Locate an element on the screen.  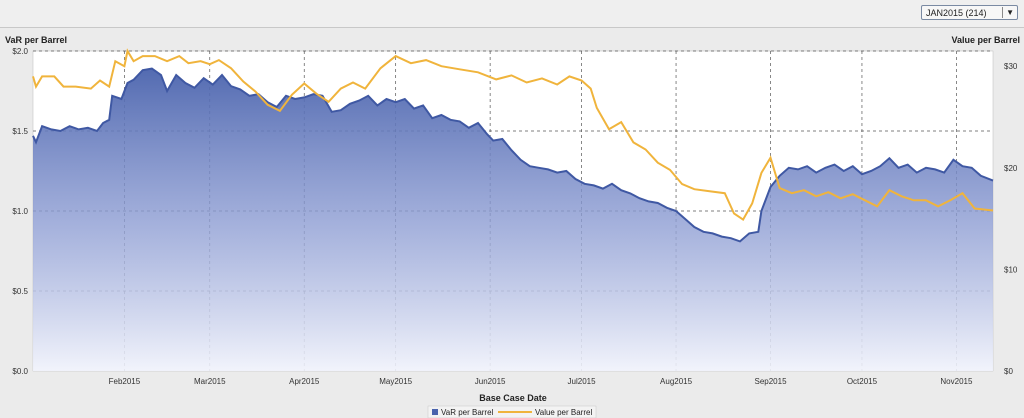
x-tick-label: Jun2015 is located at coordinates (490, 381).